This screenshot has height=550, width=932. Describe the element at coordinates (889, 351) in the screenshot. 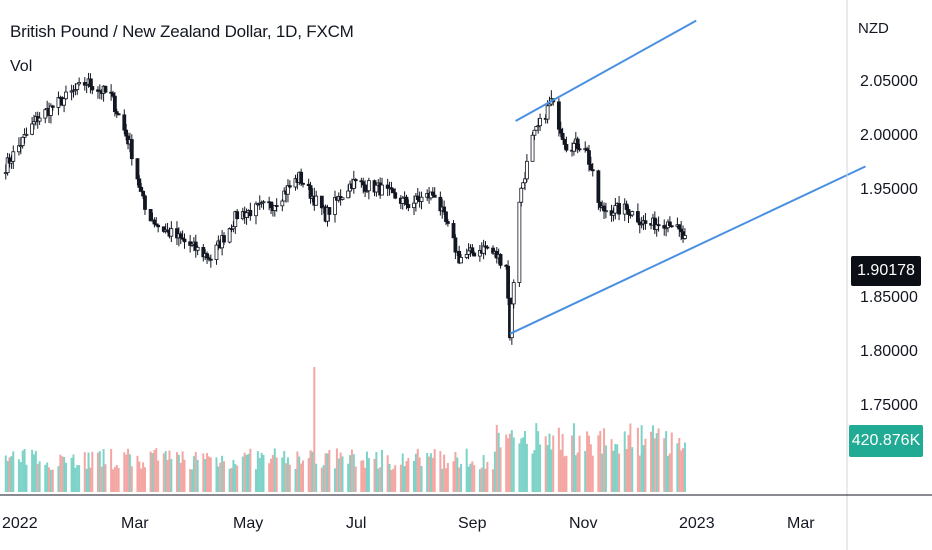

I see `price-tick-label: 1.80000` at that location.